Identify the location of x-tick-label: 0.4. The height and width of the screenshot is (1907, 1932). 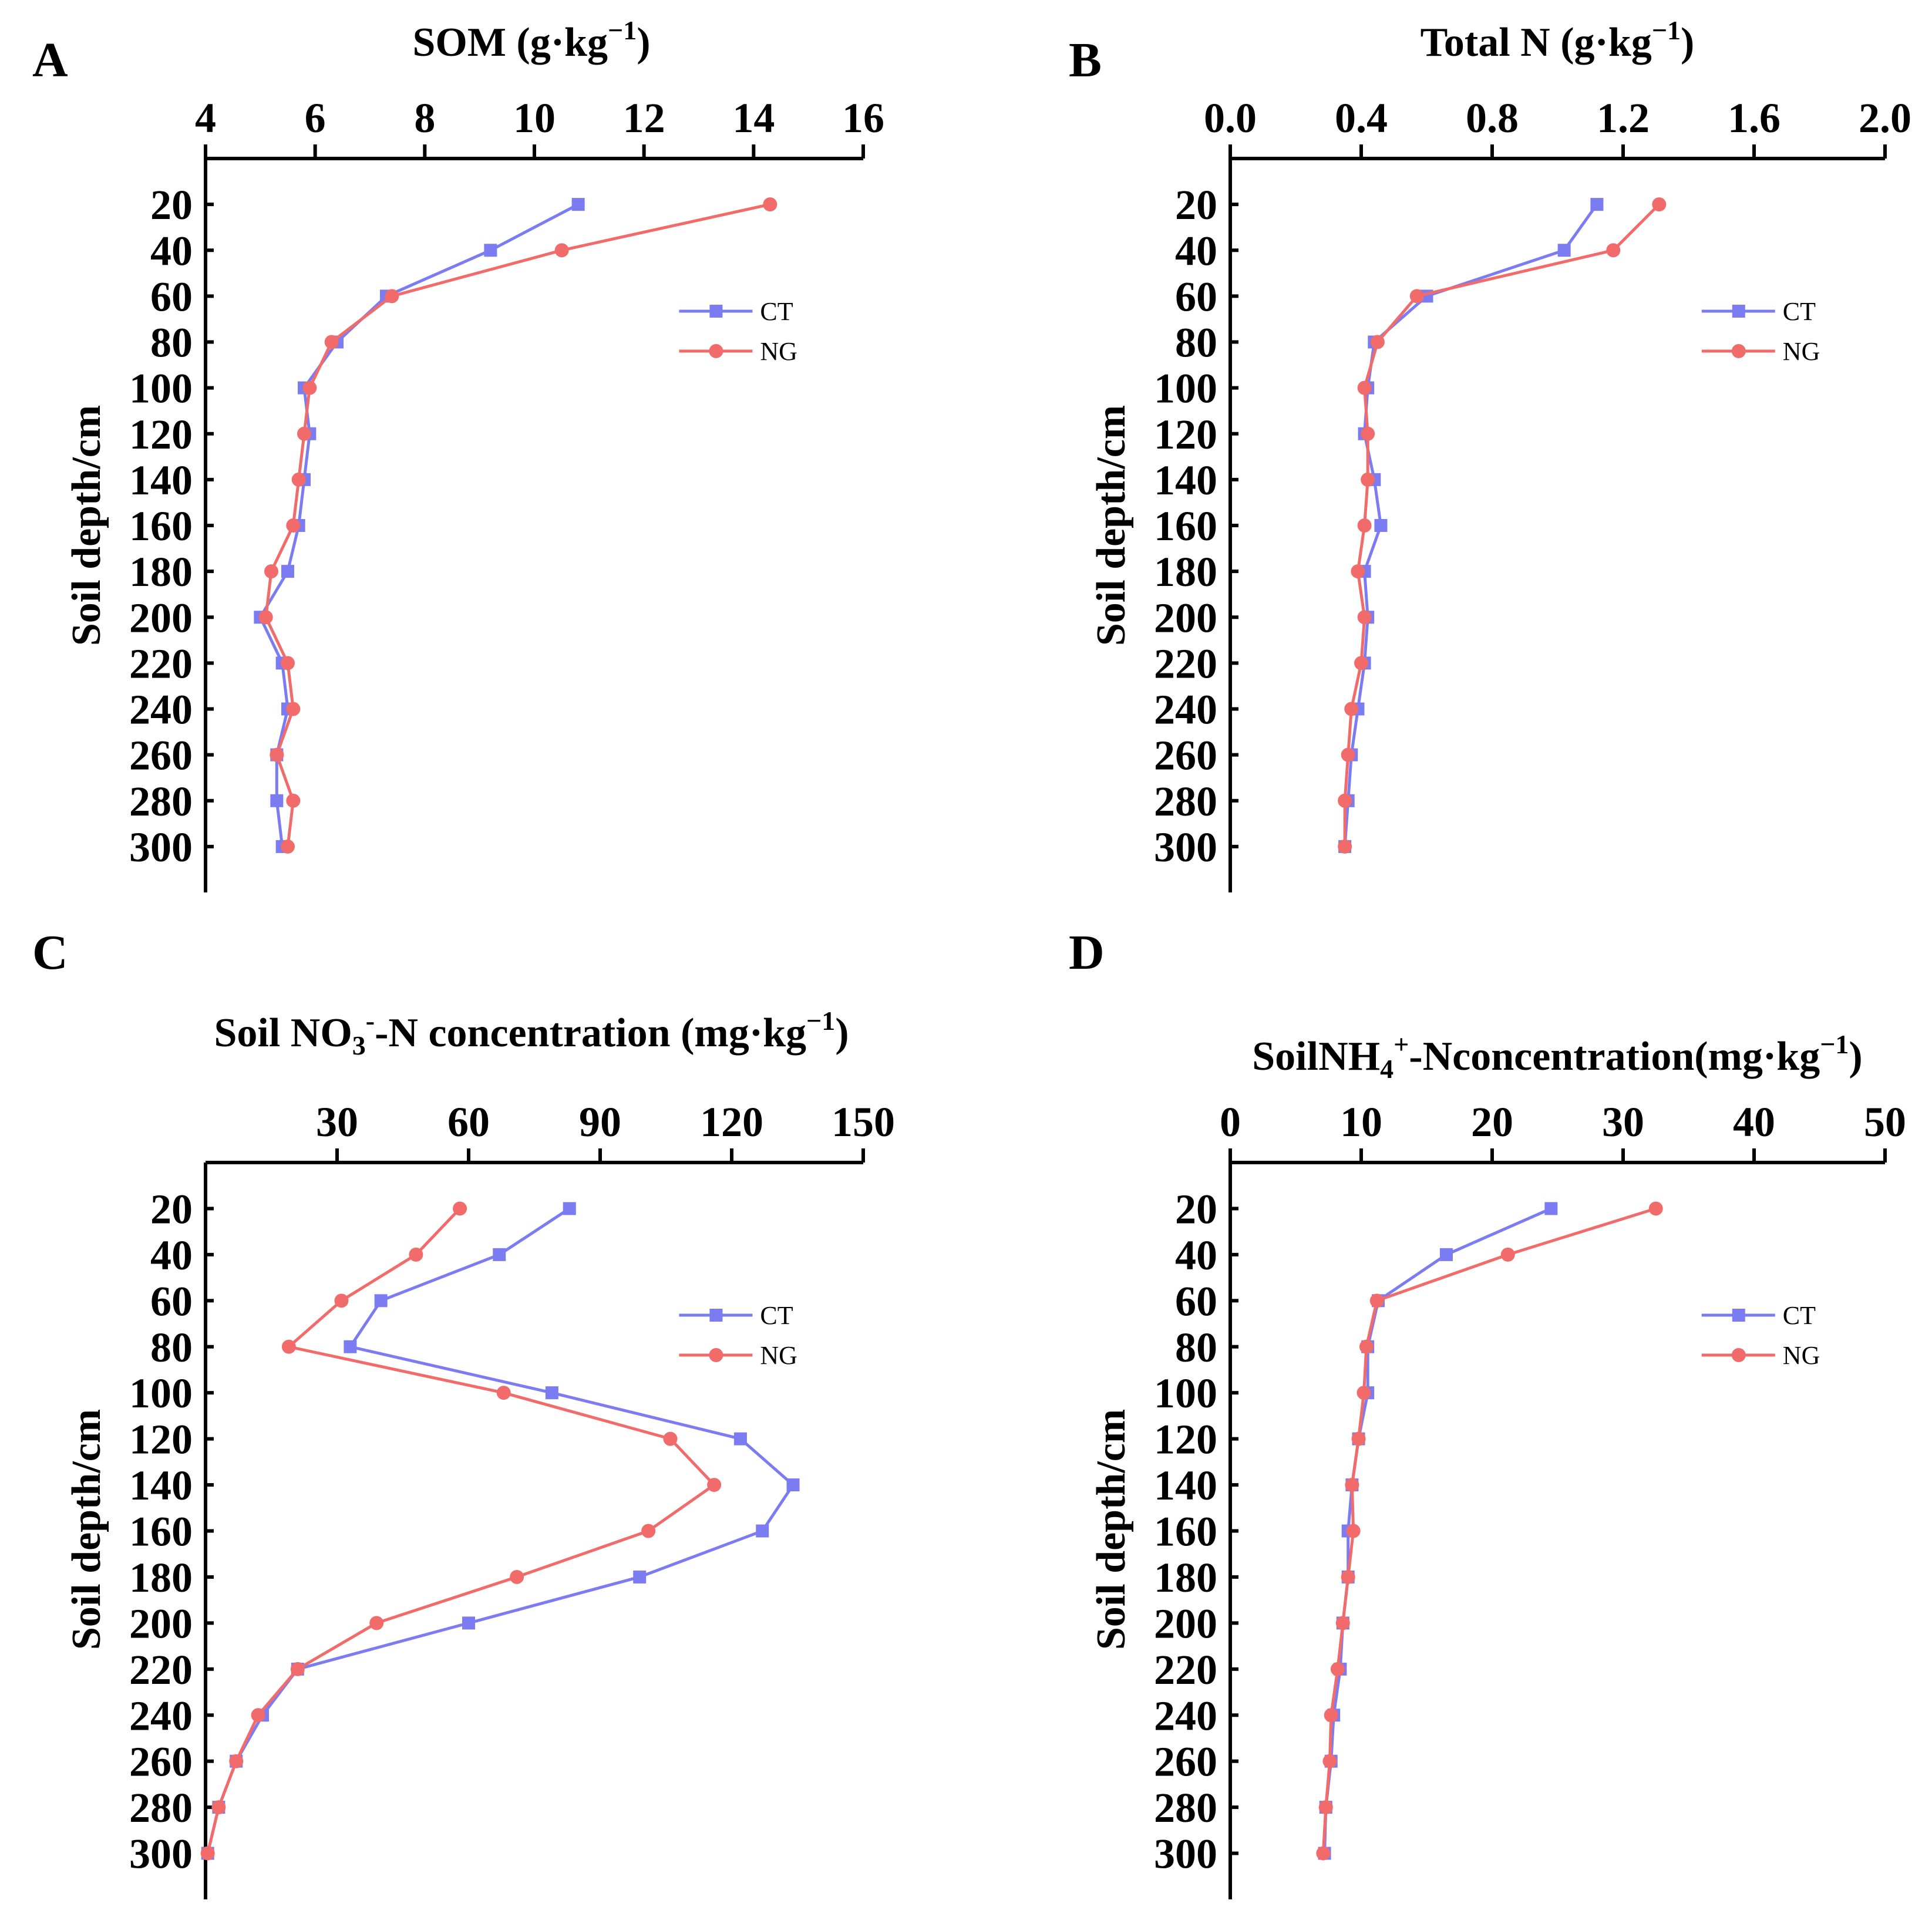
(1361, 118).